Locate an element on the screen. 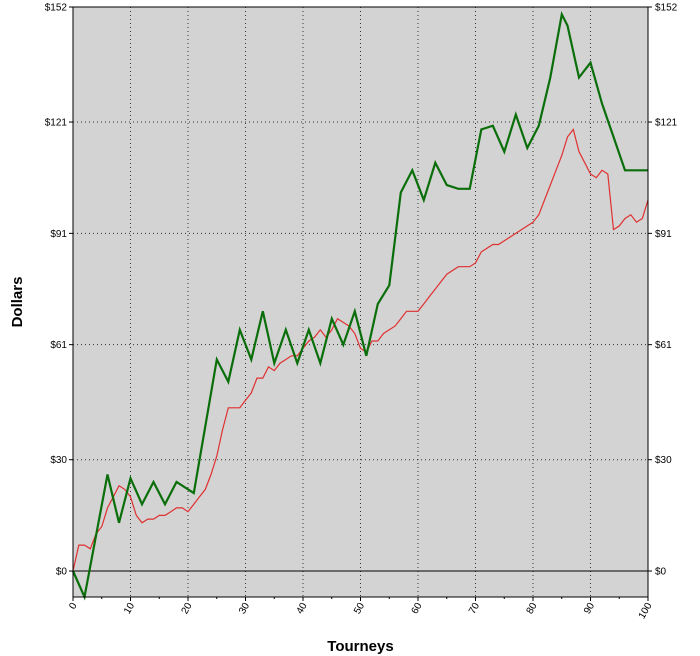 This screenshot has height=656, width=700. x-tick-label: 20 is located at coordinates (187, 609).